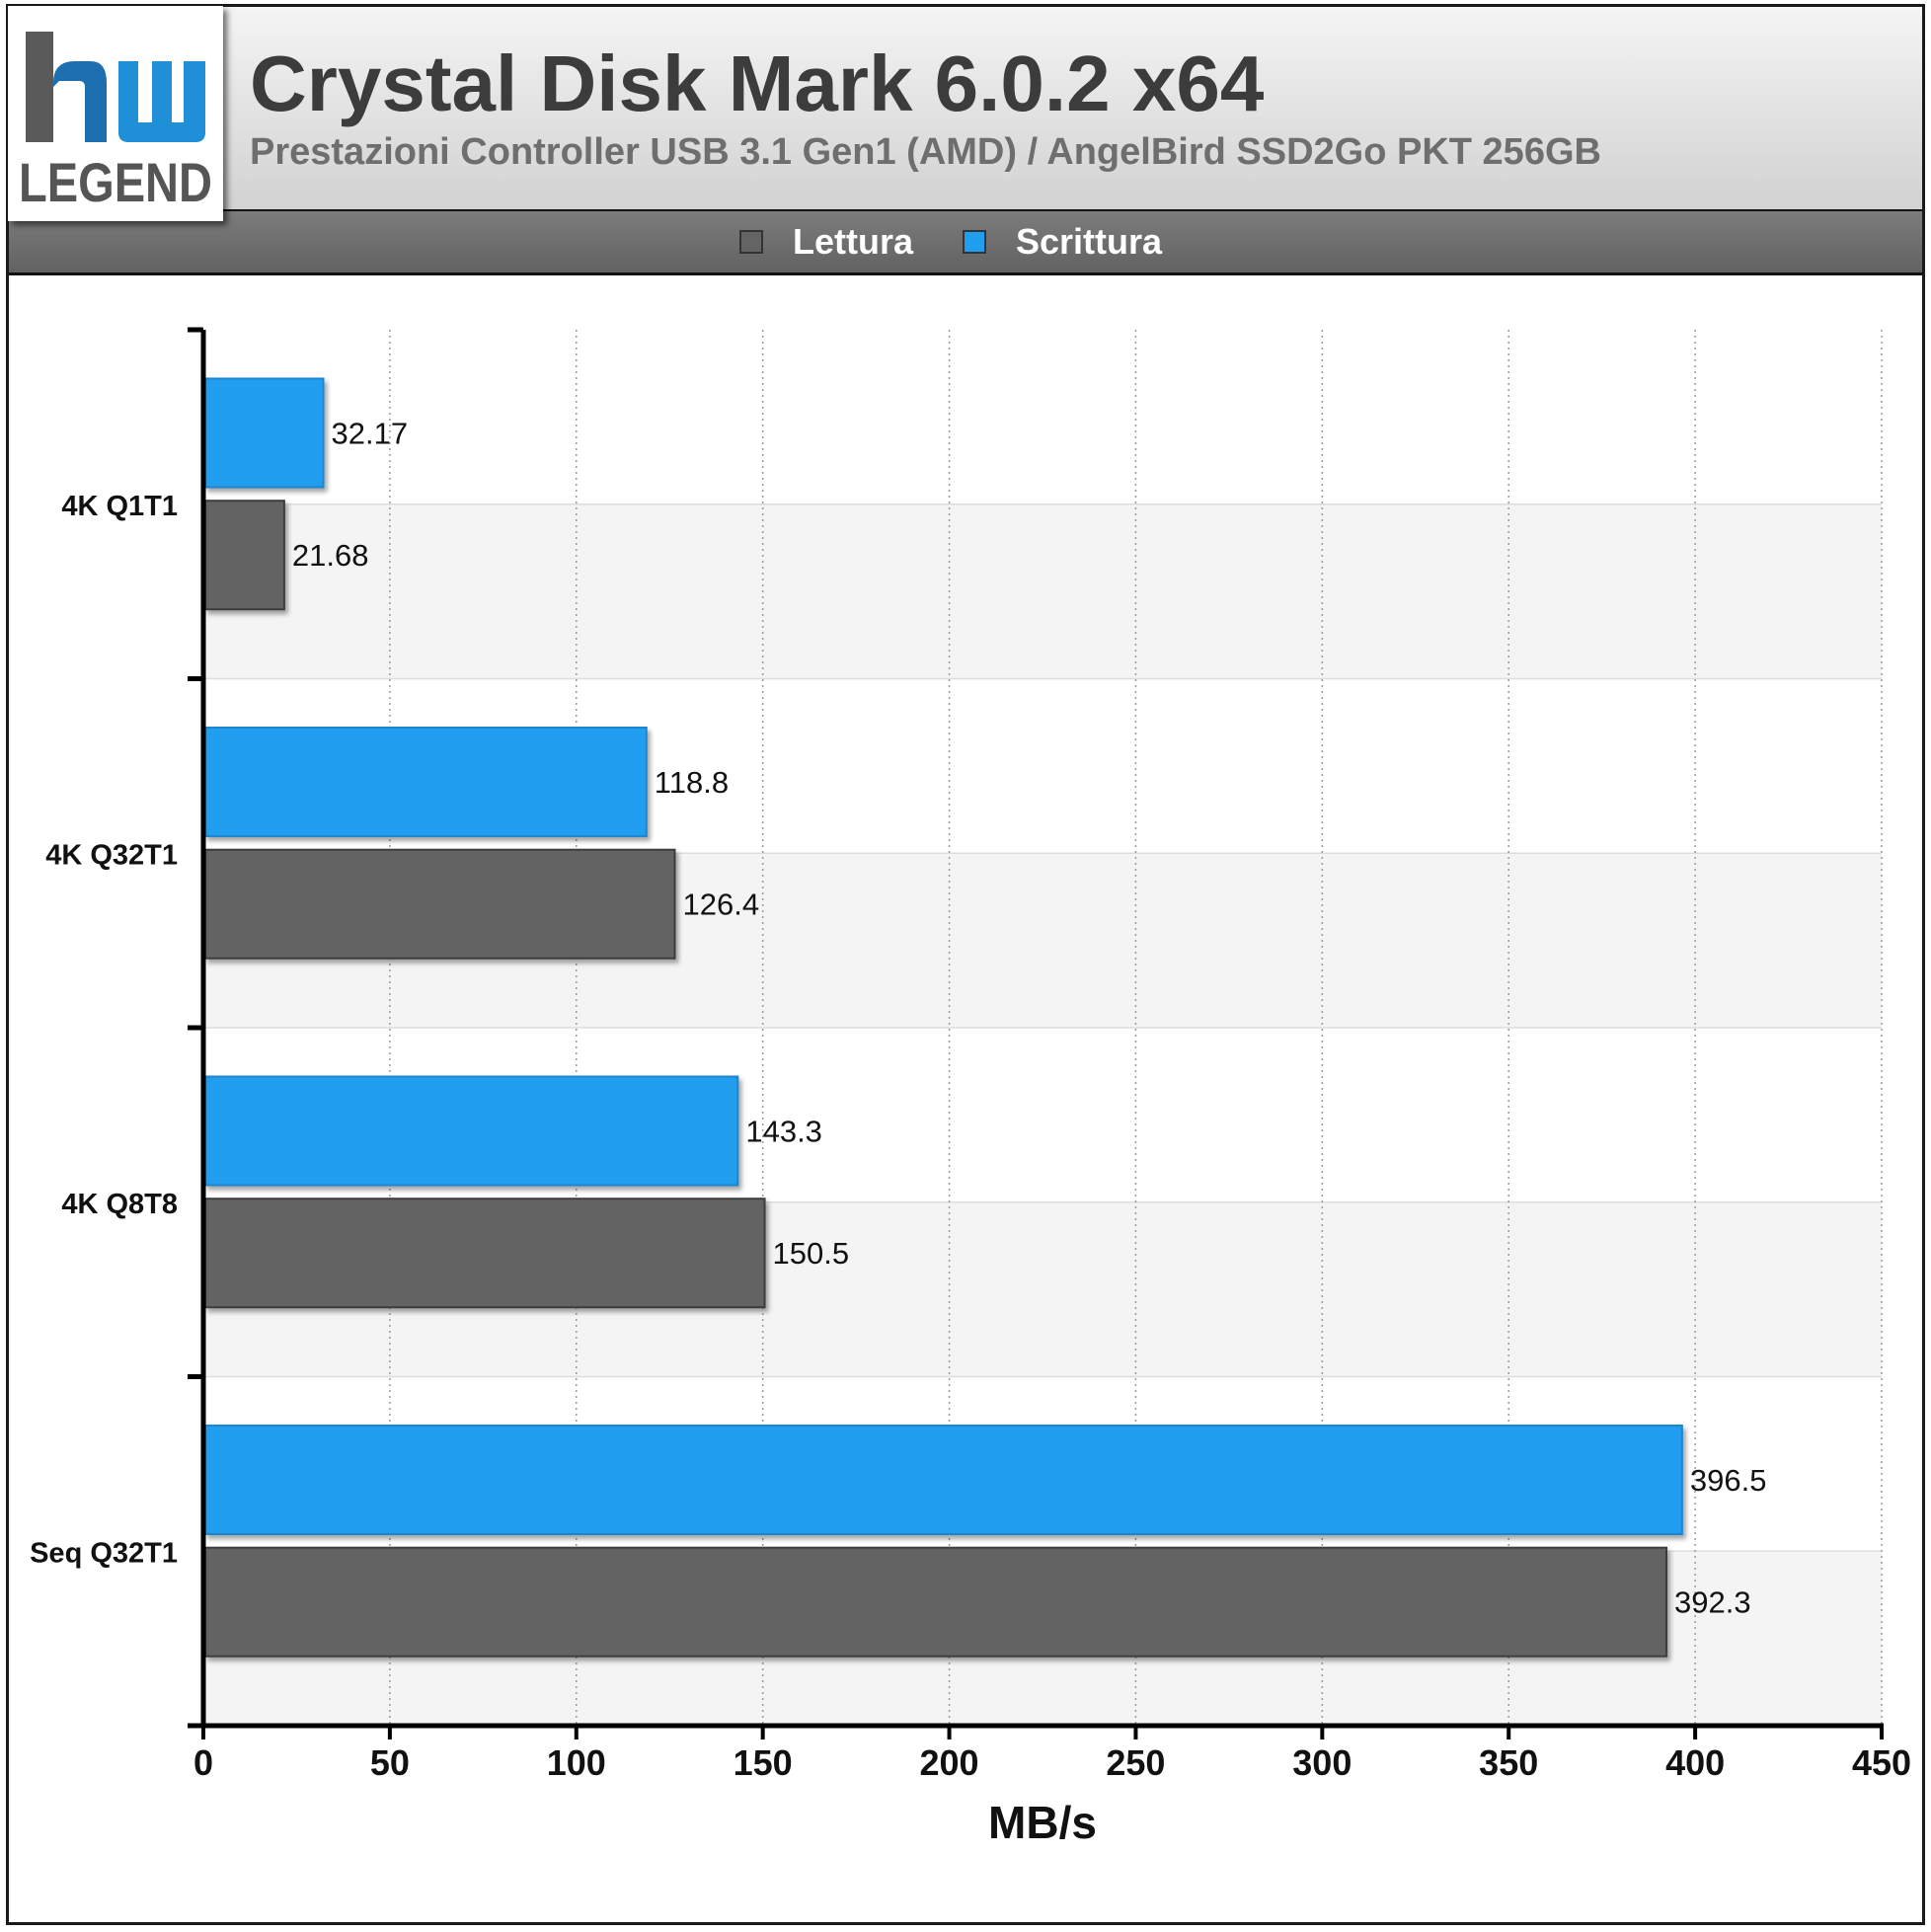 Image resolution: width=1931 pixels, height=1932 pixels. What do you see at coordinates (852, 242) in the screenshot?
I see `legend-label-lettura: Lettura` at bounding box center [852, 242].